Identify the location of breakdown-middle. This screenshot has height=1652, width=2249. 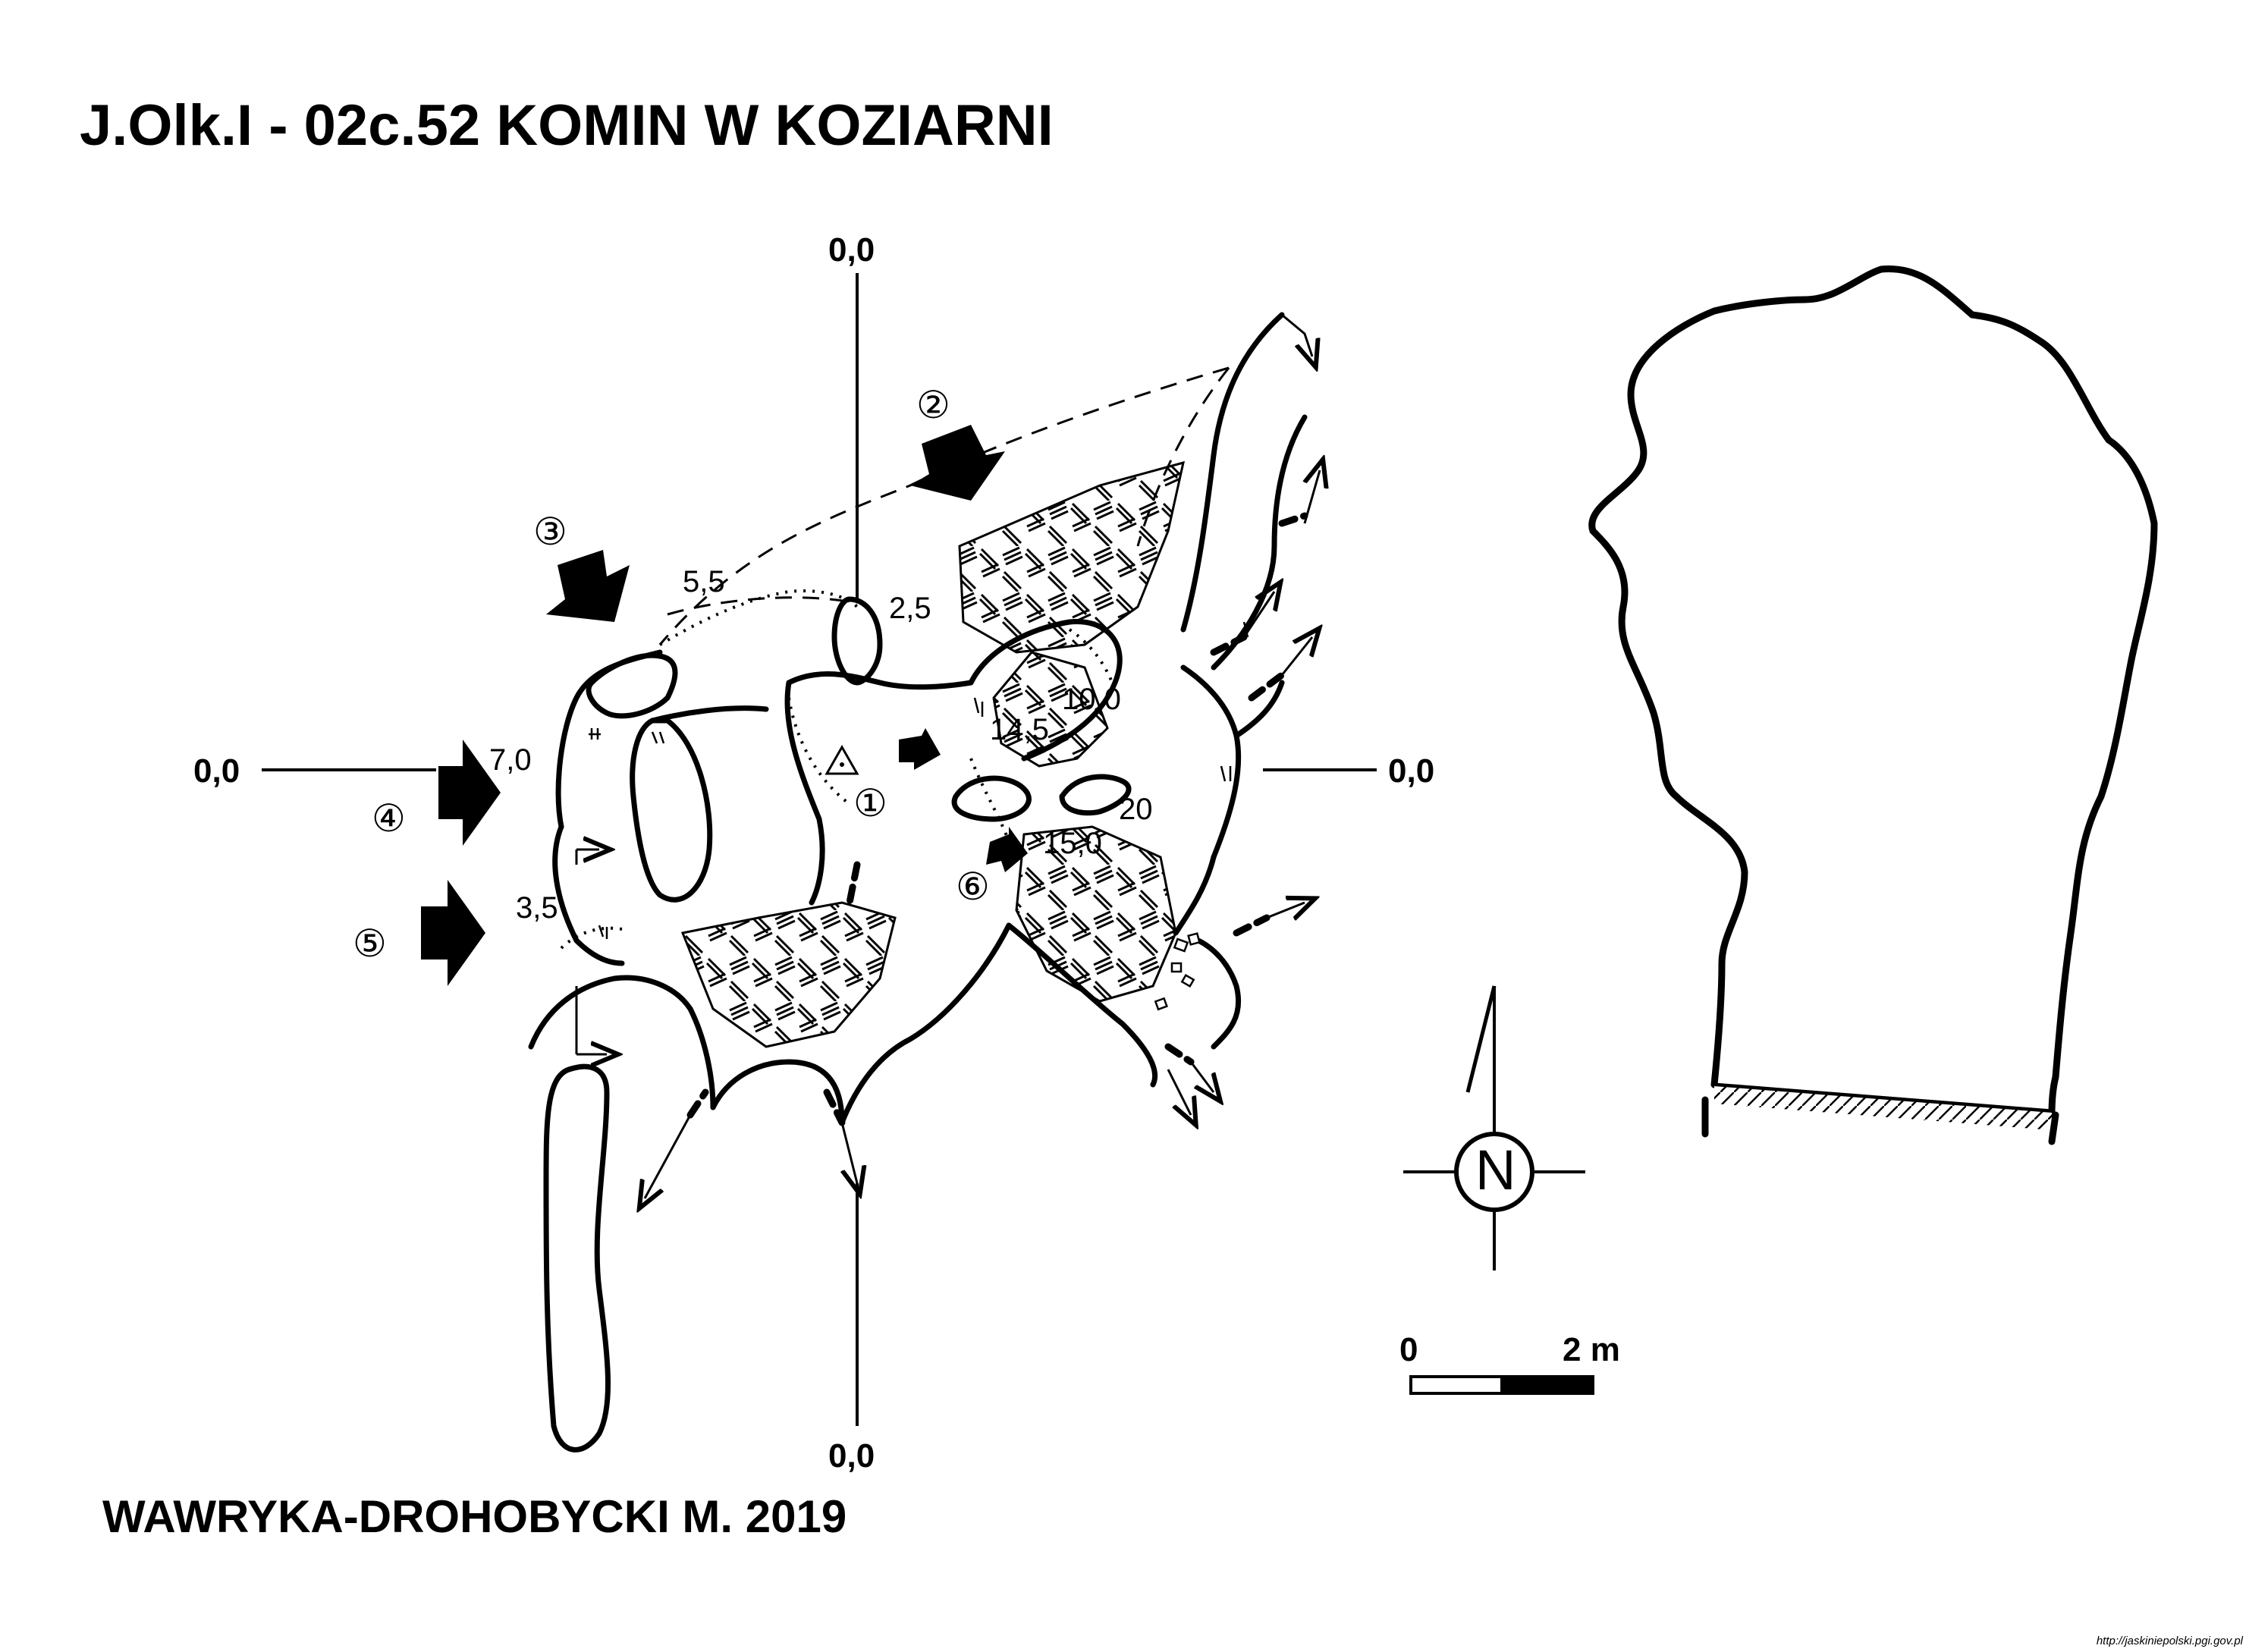
(1050, 710).